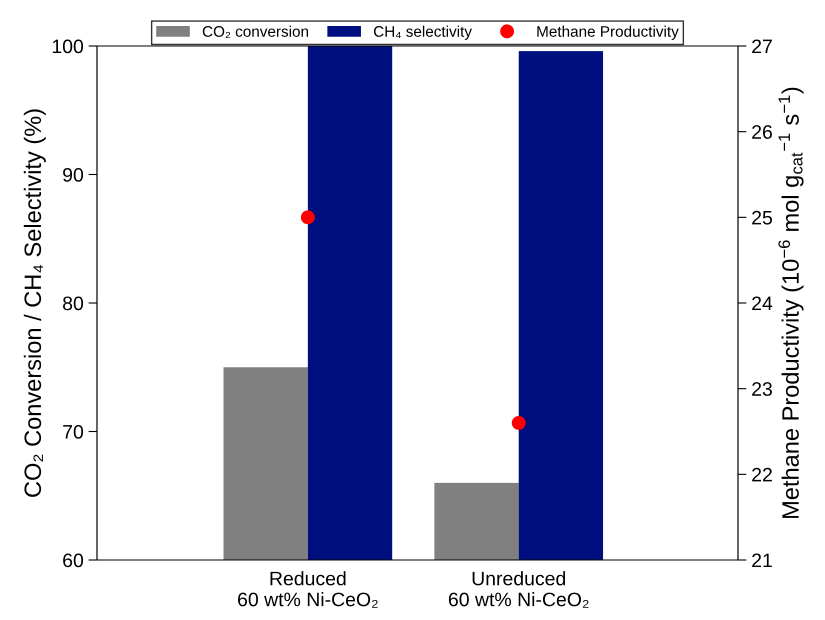 This screenshot has height=620, width=825. Describe the element at coordinates (308, 589) in the screenshot. I see `x-tick-label: Reduced 60 wt% Ni-CeO₂` at that location.